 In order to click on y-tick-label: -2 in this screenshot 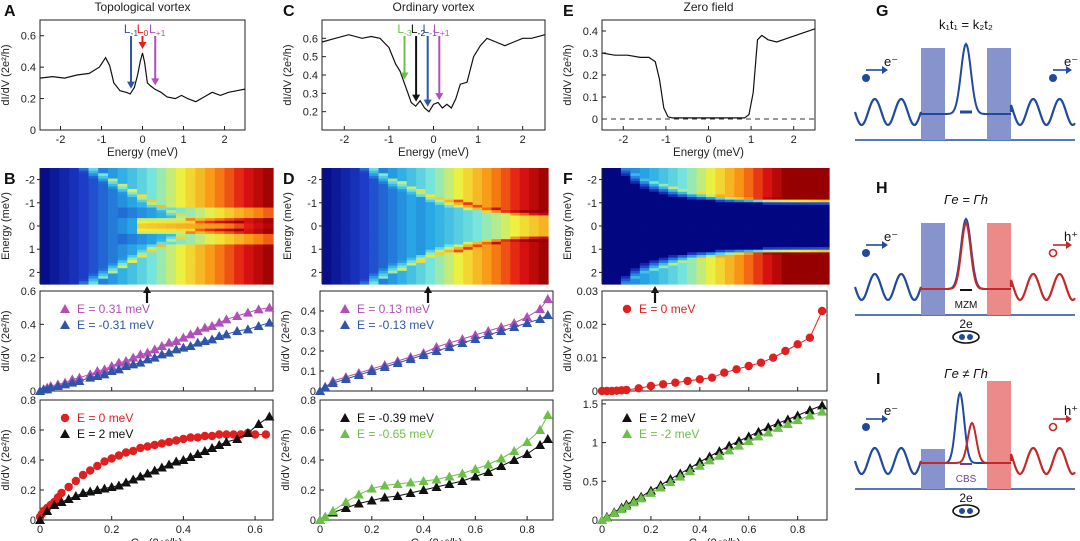, I will do `click(30, 181)`.